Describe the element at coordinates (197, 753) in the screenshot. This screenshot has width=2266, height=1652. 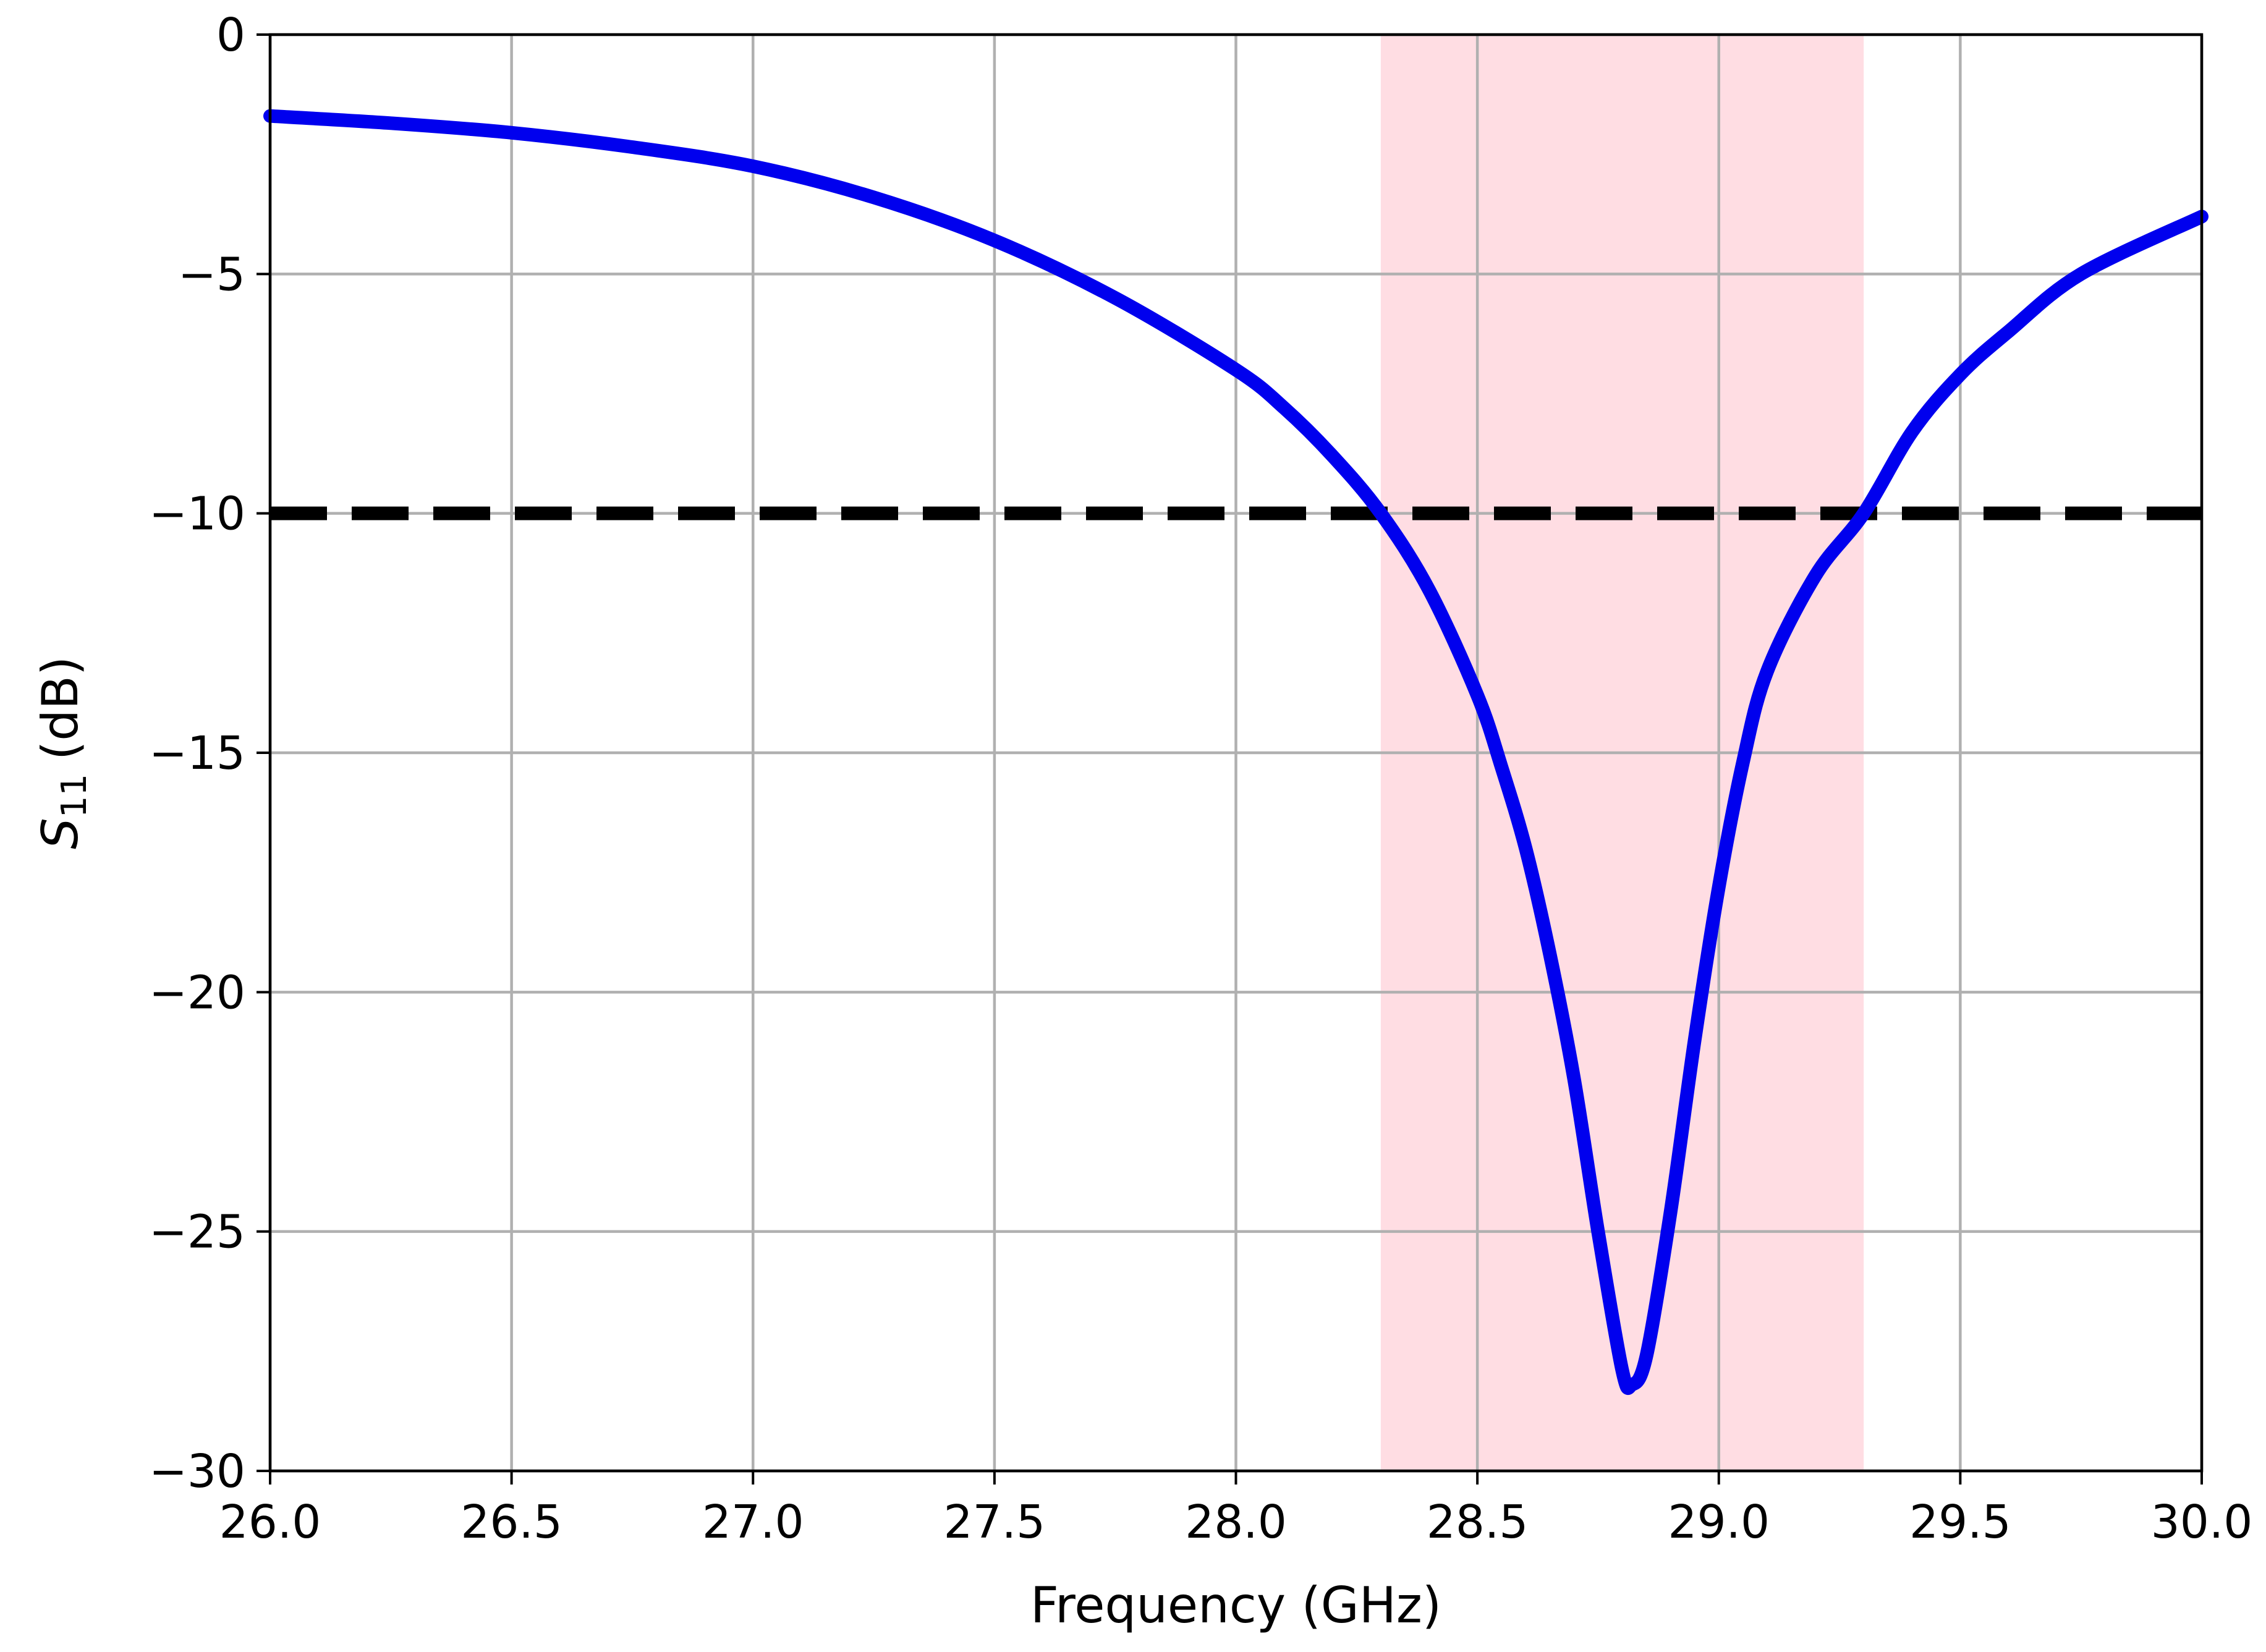
I see `y-tick-label: −15` at that location.